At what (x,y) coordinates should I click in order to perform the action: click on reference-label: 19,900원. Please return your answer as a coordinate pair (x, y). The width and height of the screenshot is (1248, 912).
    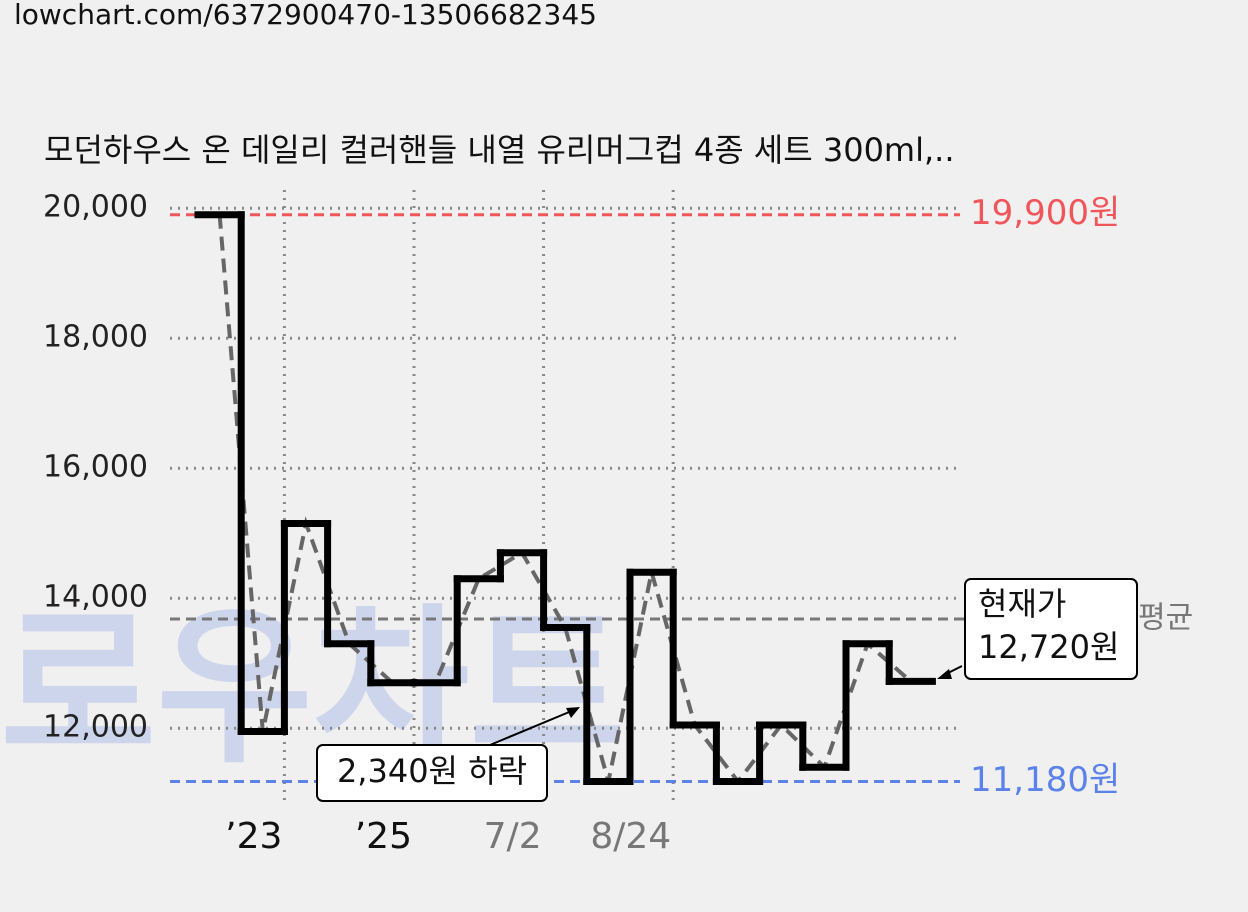
    Looking at the image, I should click on (1045, 213).